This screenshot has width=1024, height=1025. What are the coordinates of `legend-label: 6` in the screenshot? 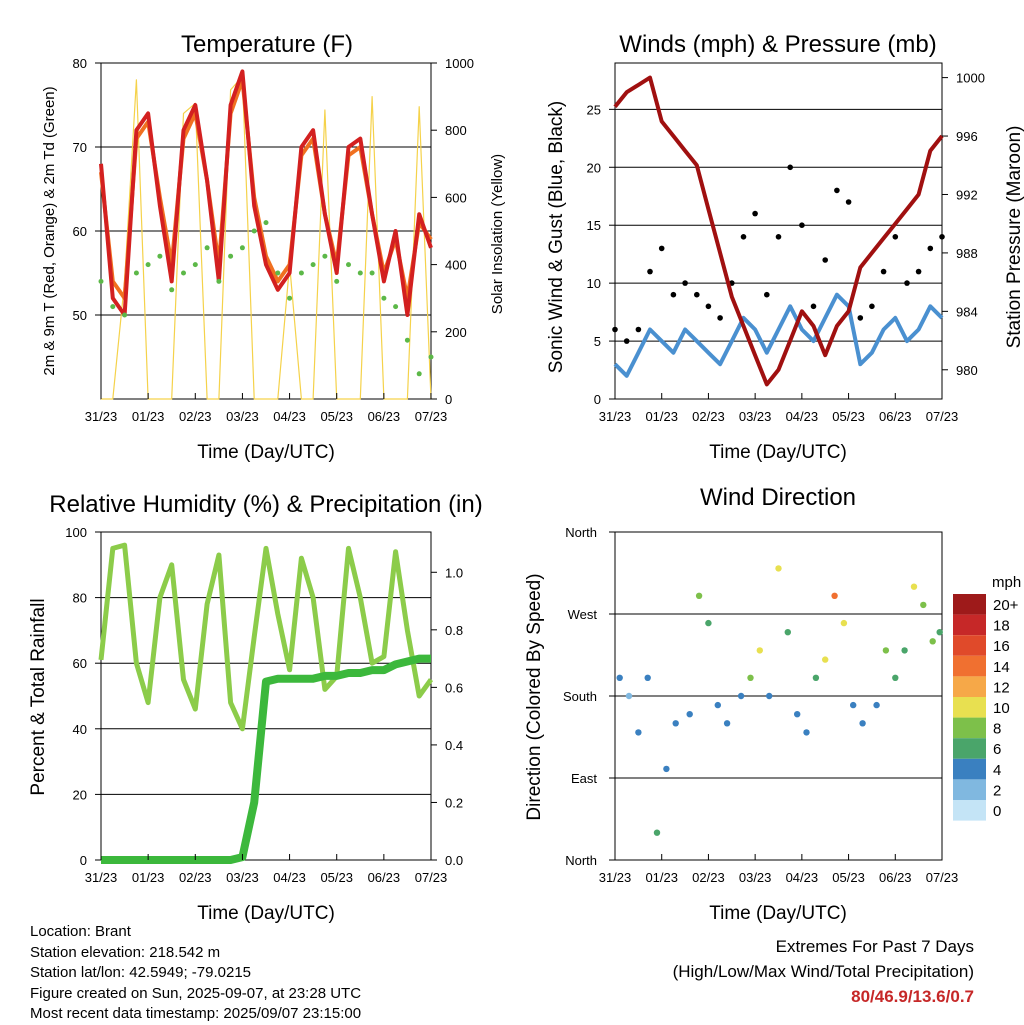 It's located at (997, 749).